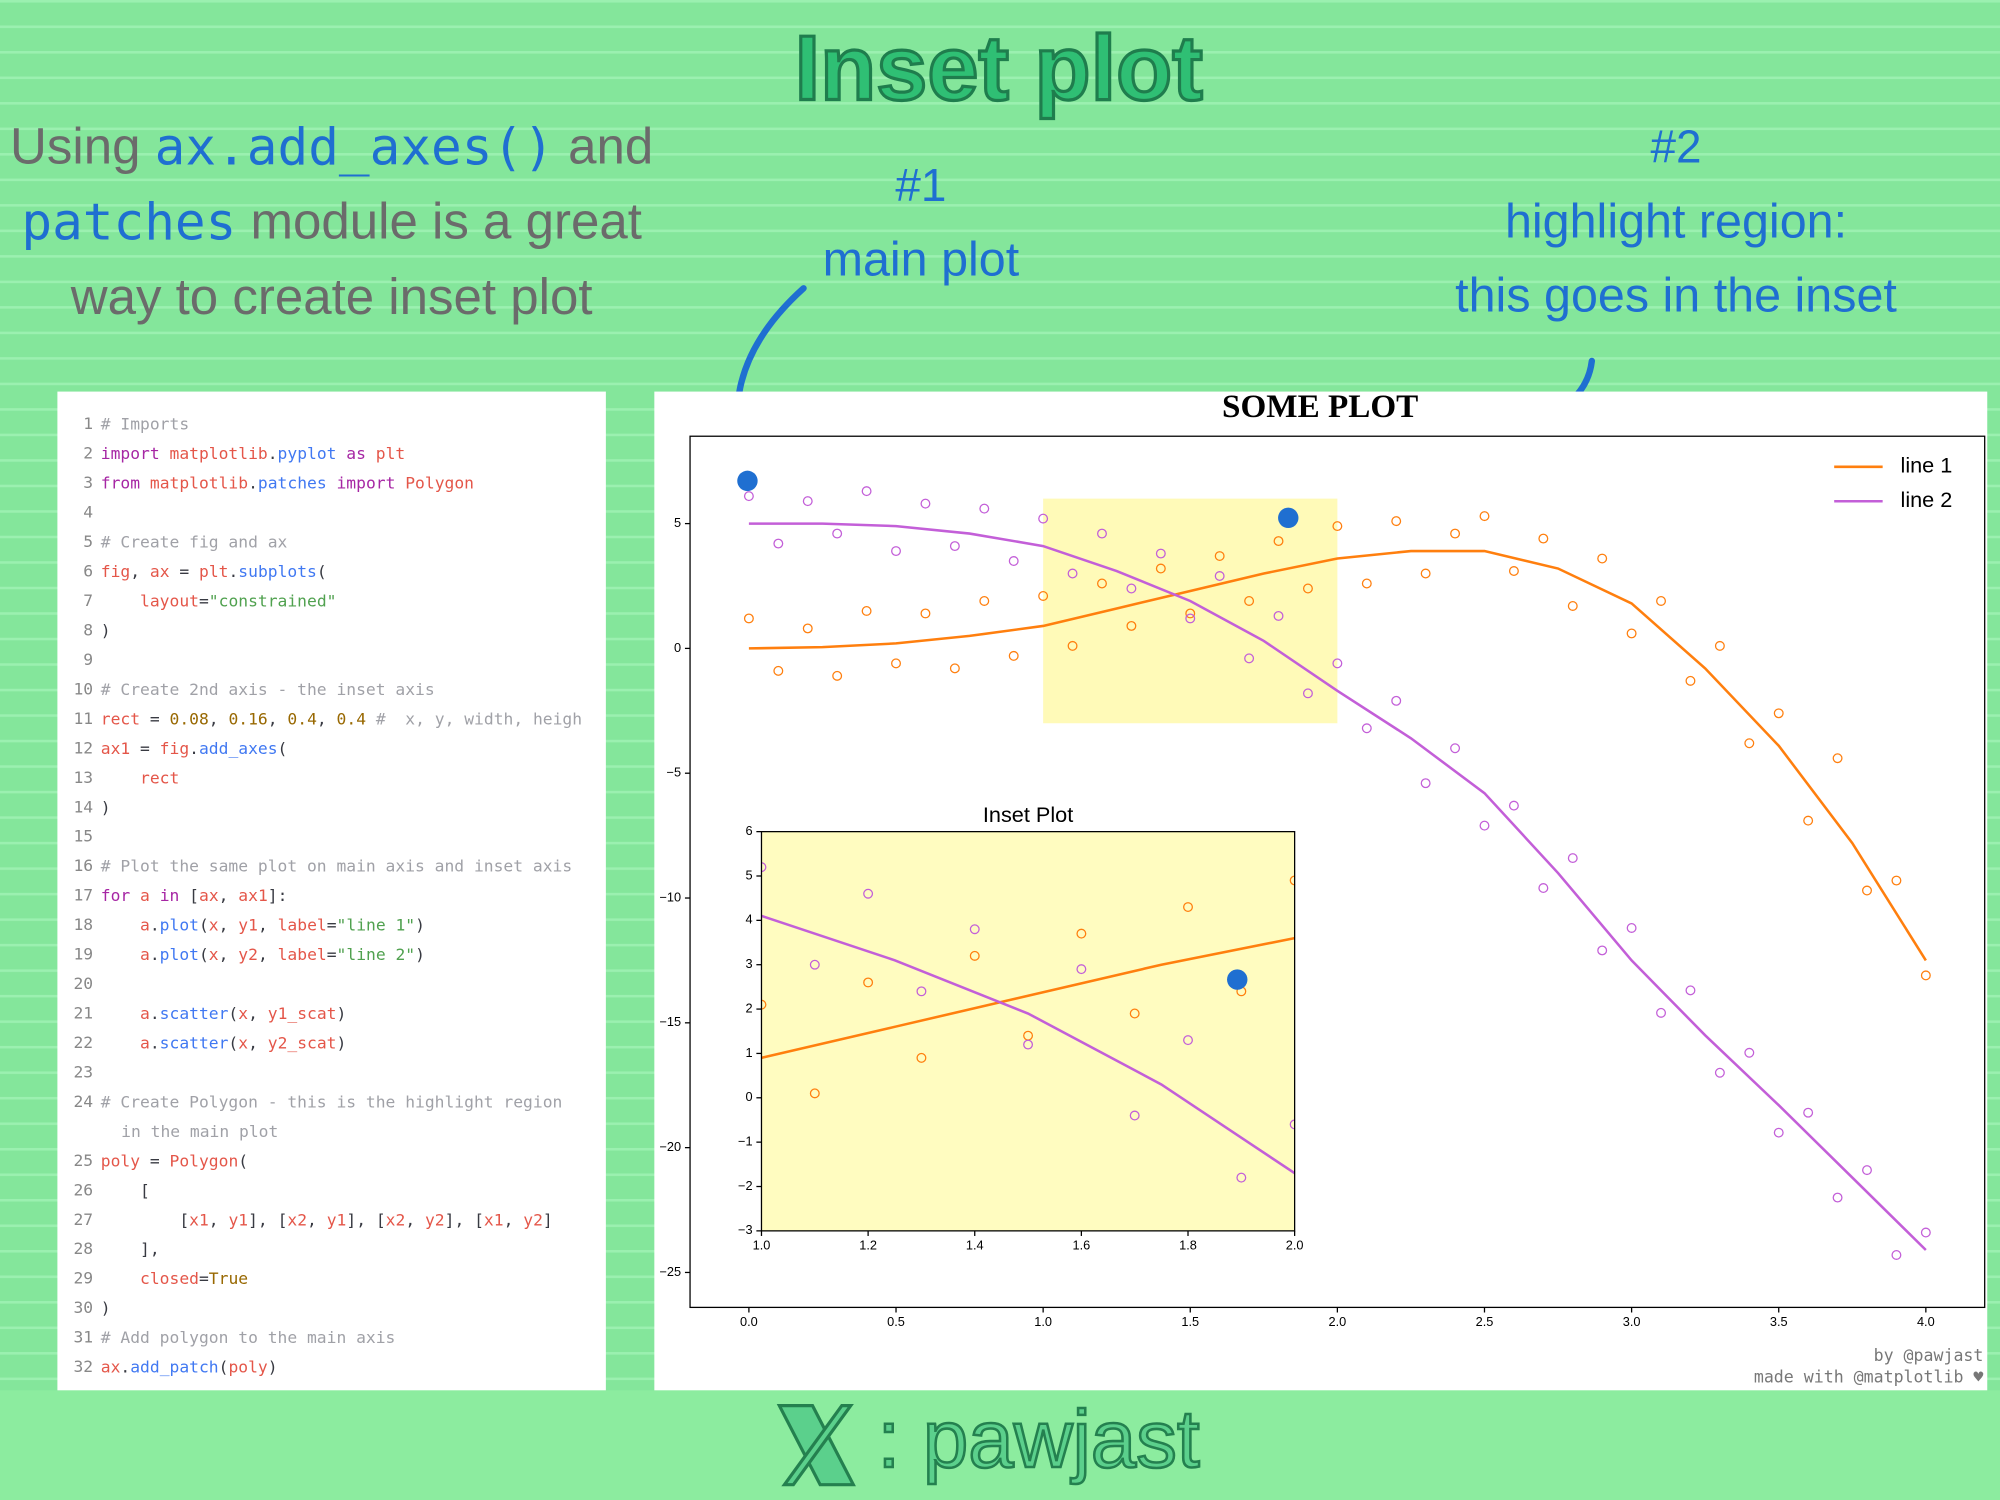 This screenshot has width=2000, height=1500. I want to click on code-token: y1, so click(337, 1219).